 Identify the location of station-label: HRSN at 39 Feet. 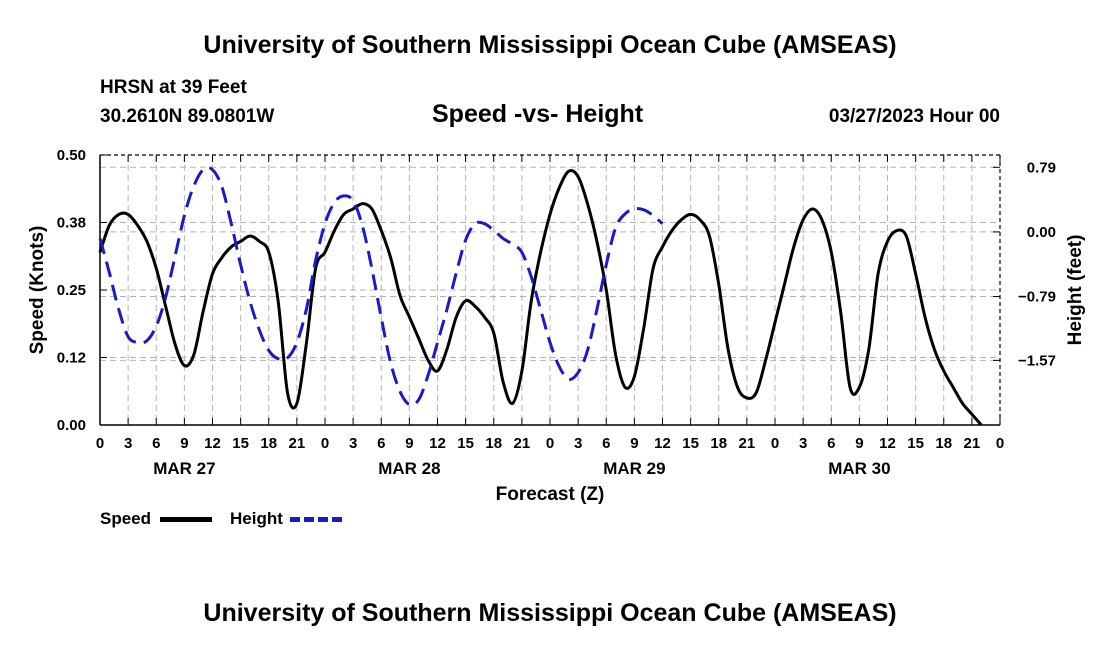
(173, 87).